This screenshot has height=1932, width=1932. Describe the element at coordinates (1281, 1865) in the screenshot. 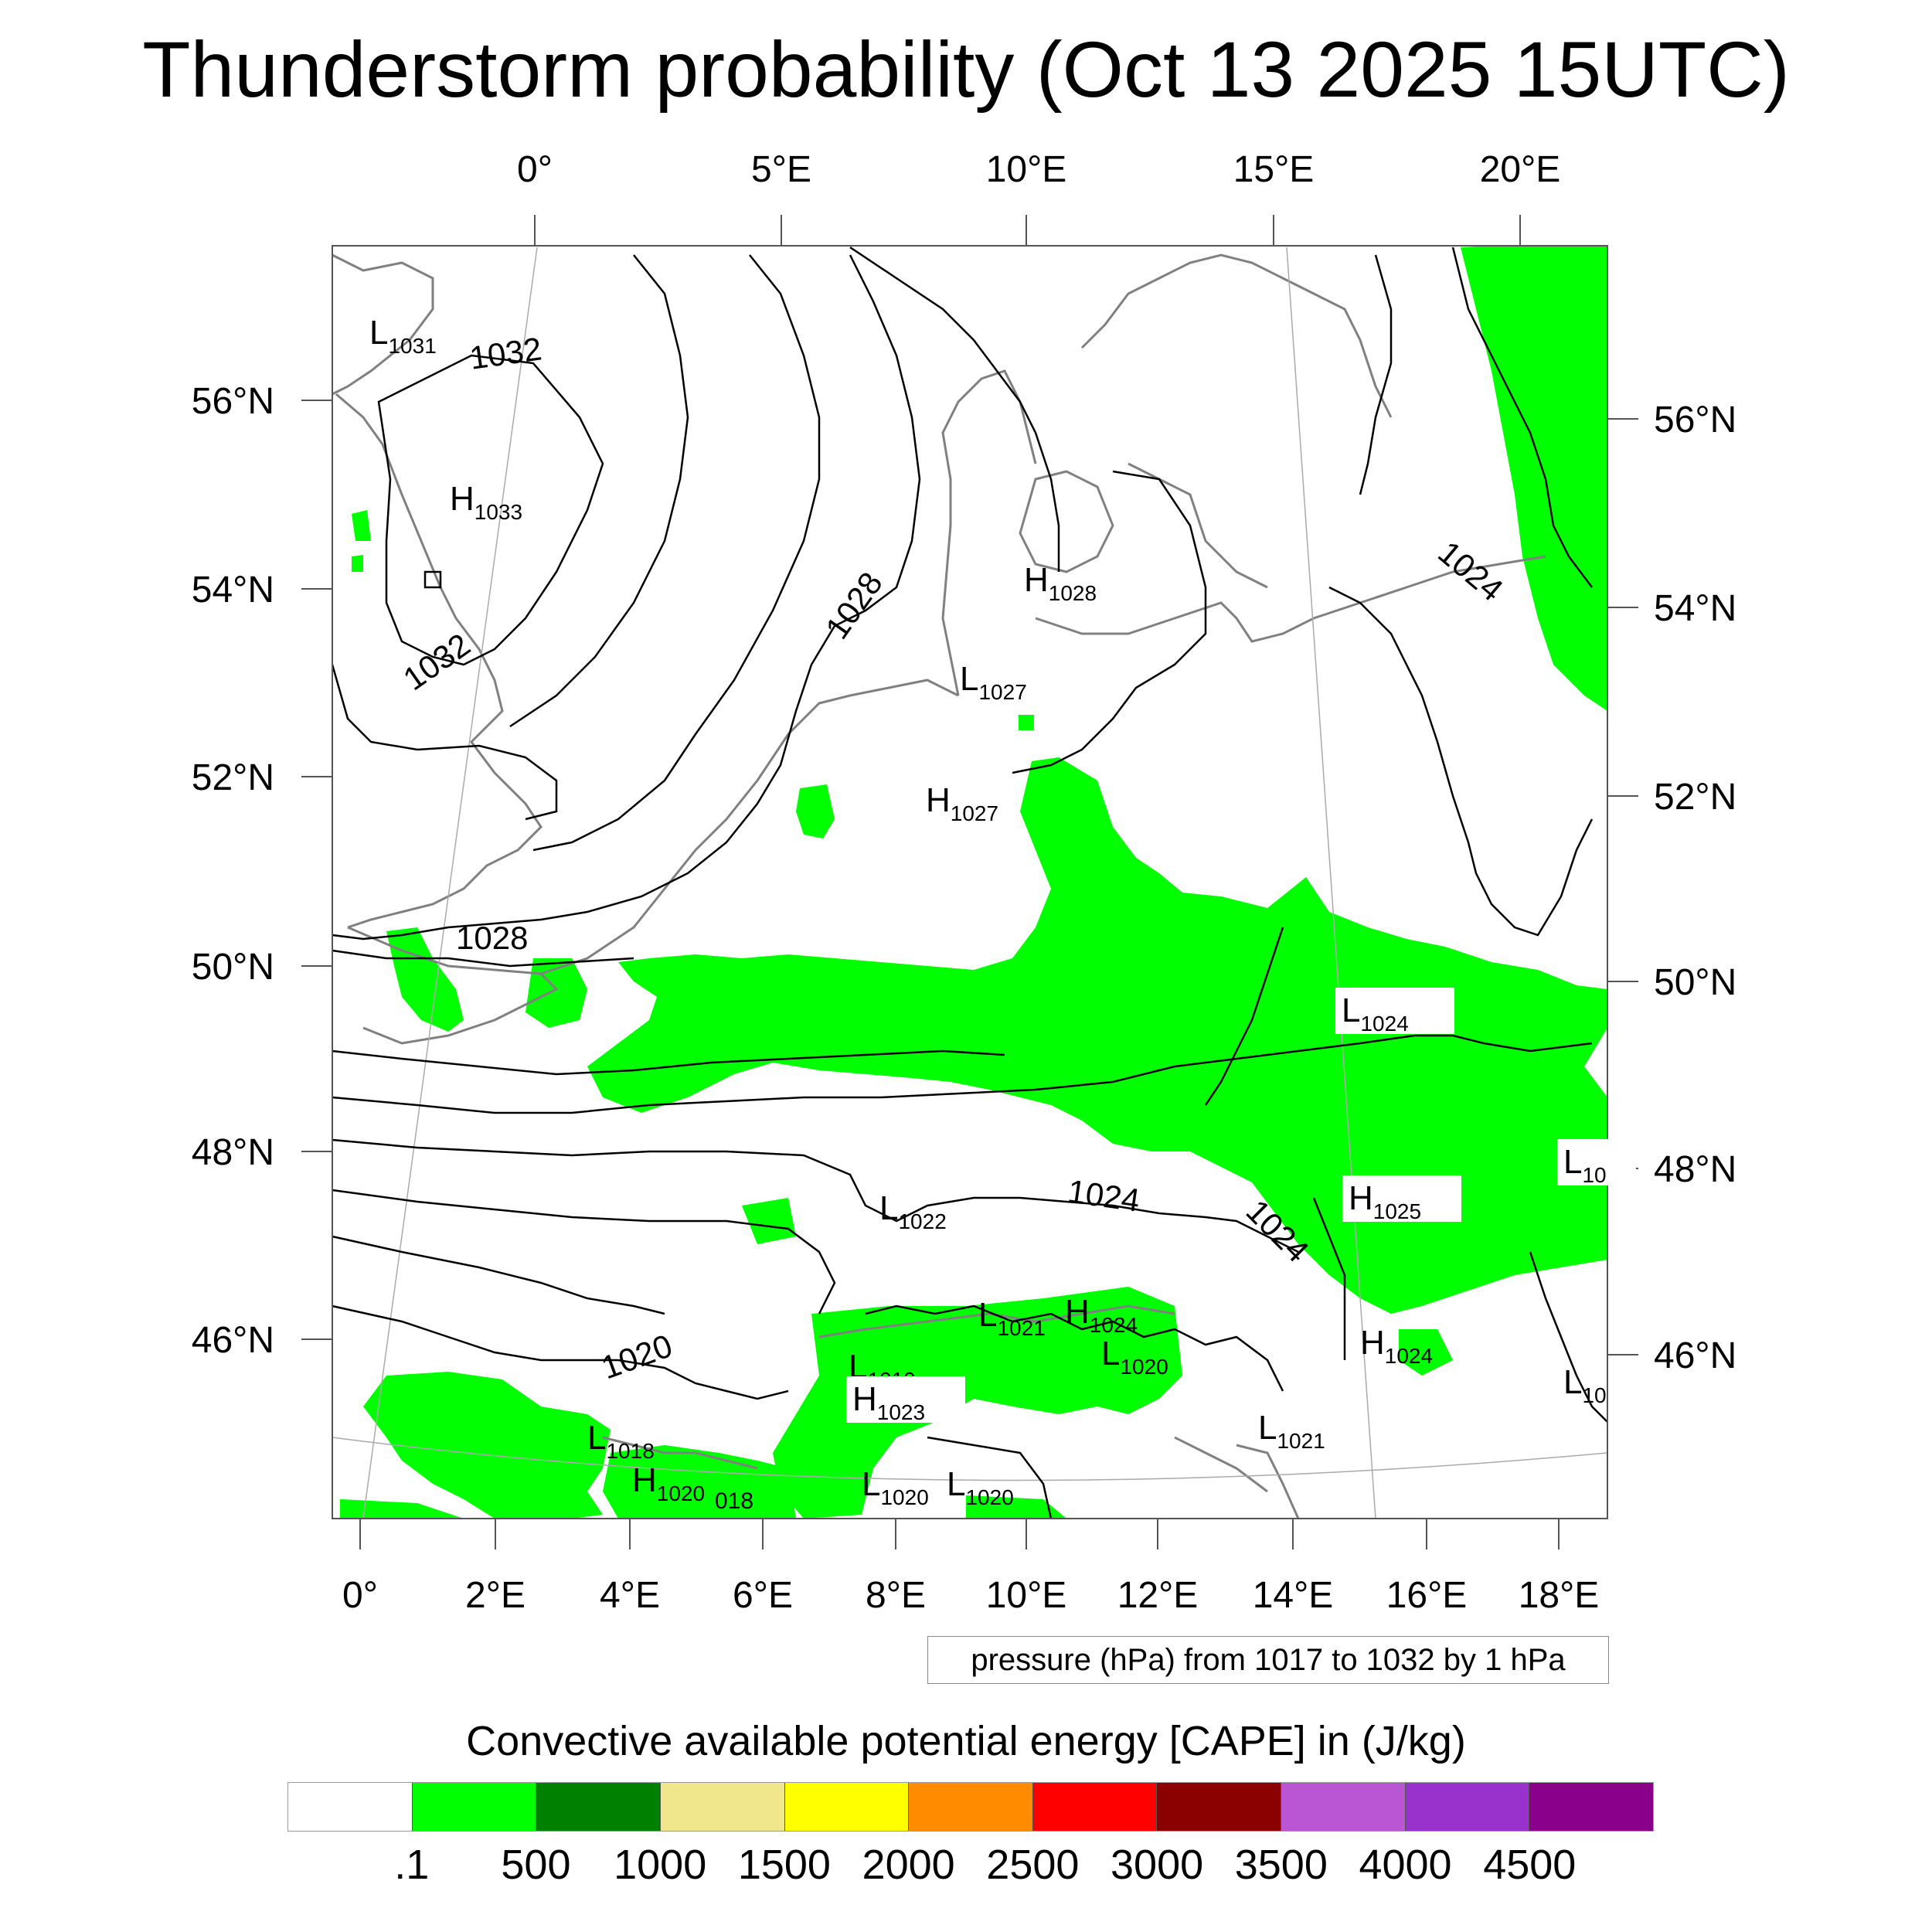

I see `colorbar-label: 3500` at that location.